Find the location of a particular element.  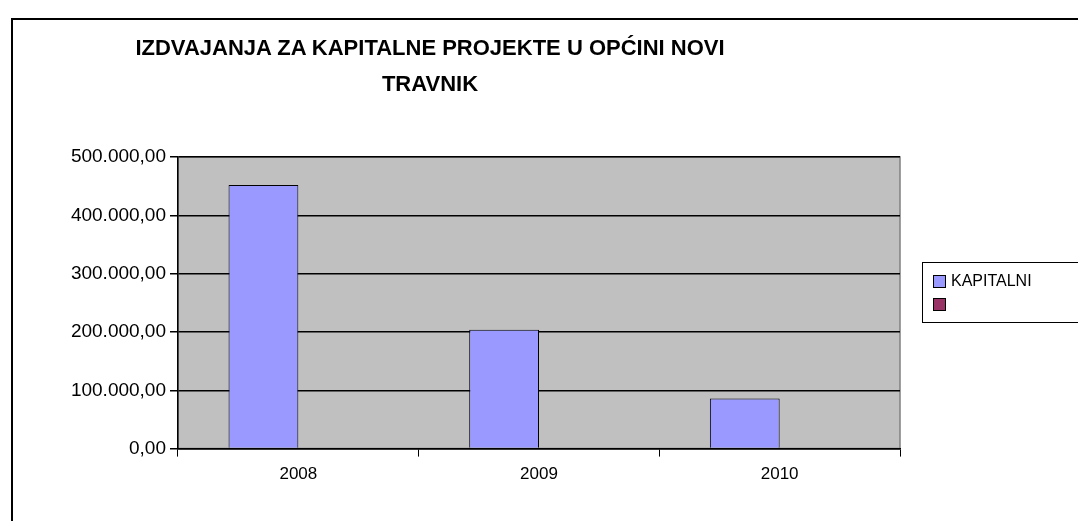

y-tick-label: 100.000,00 is located at coordinates (118, 389).